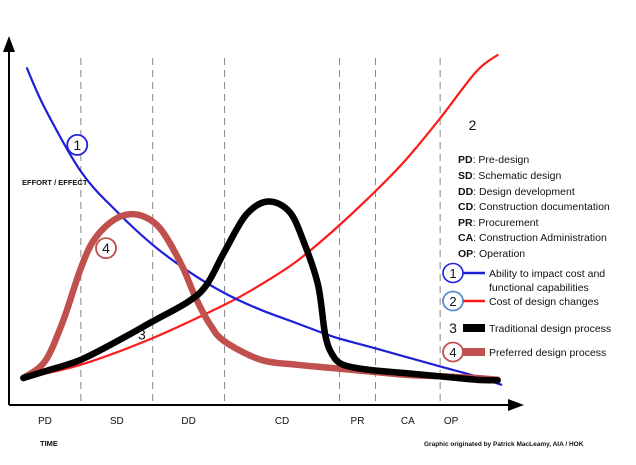 The height and width of the screenshot is (465, 636). Describe the element at coordinates (248, 421) in the screenshot. I see `phase-labels: PD SD DD CD PR CA OP` at that location.